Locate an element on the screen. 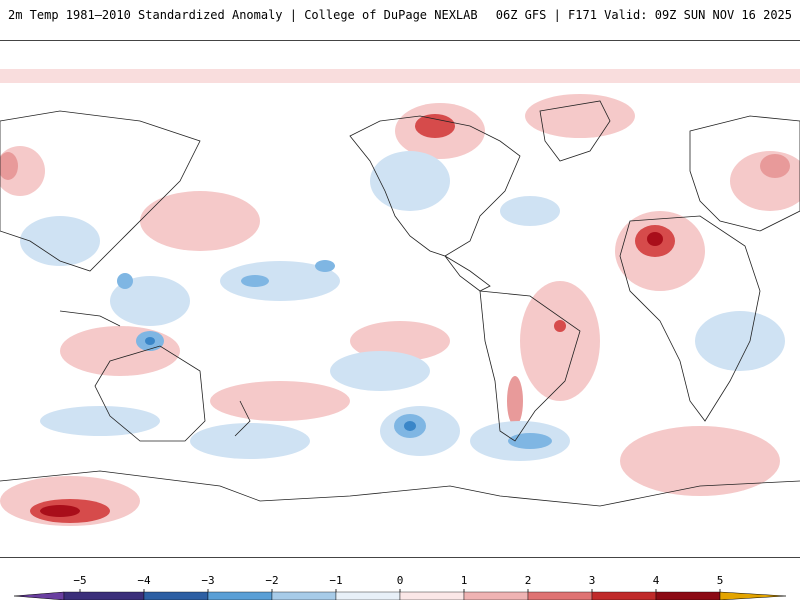  north-america-outline is located at coordinates (435, 186).